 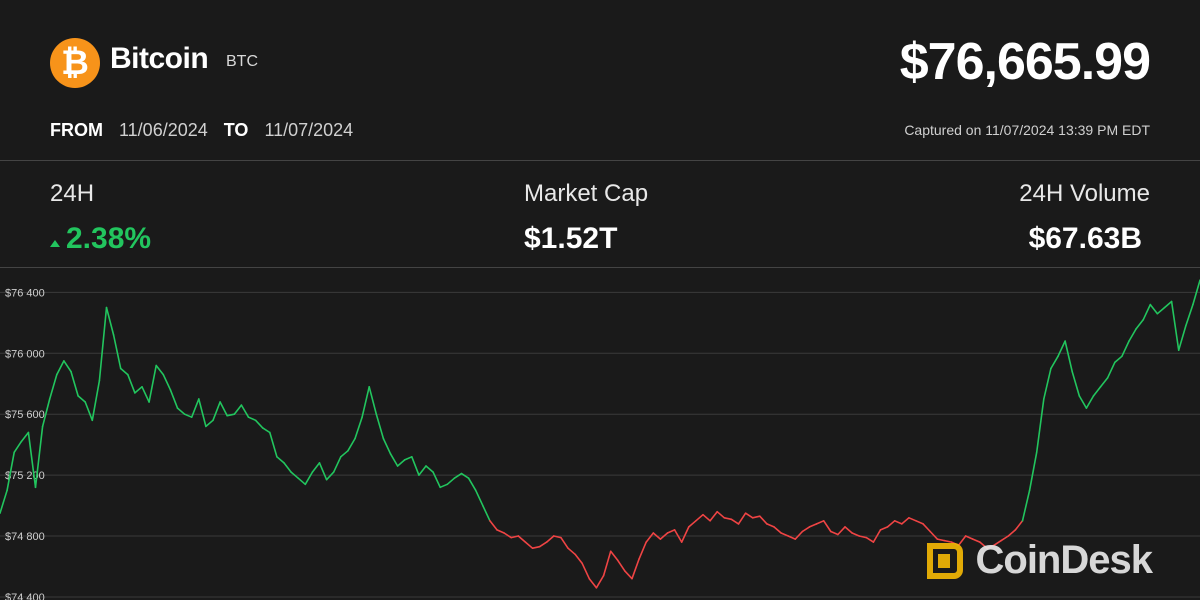 I want to click on y-tick-label: $76 000, so click(x=25, y=354).